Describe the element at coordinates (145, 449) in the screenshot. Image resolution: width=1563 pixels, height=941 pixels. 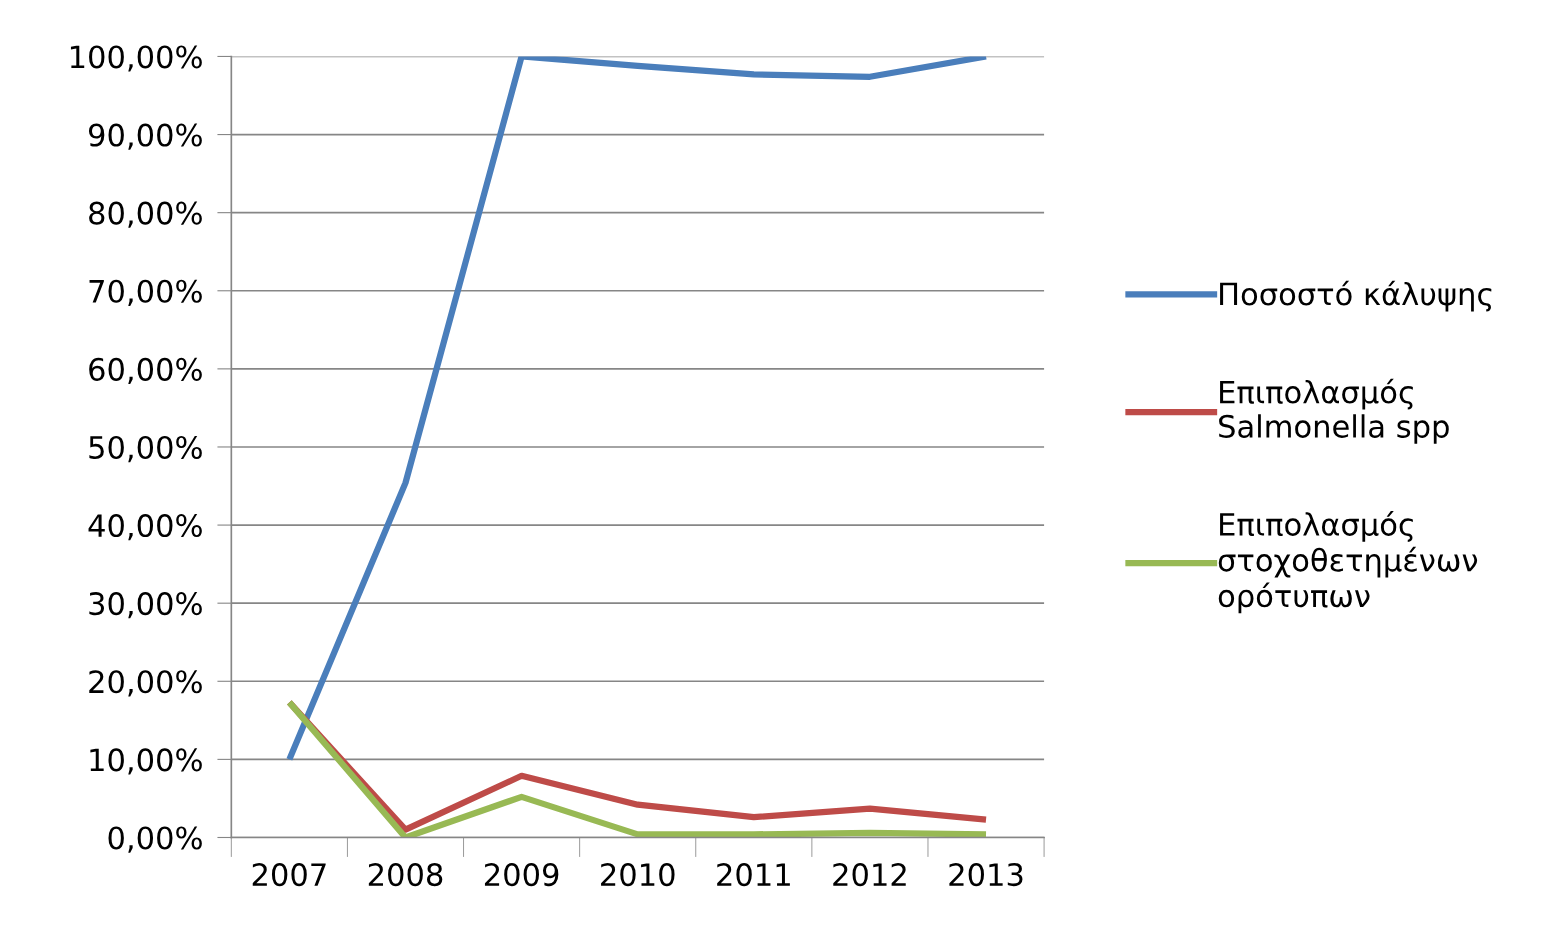
I see `y-tick-label: 50,00%` at that location.